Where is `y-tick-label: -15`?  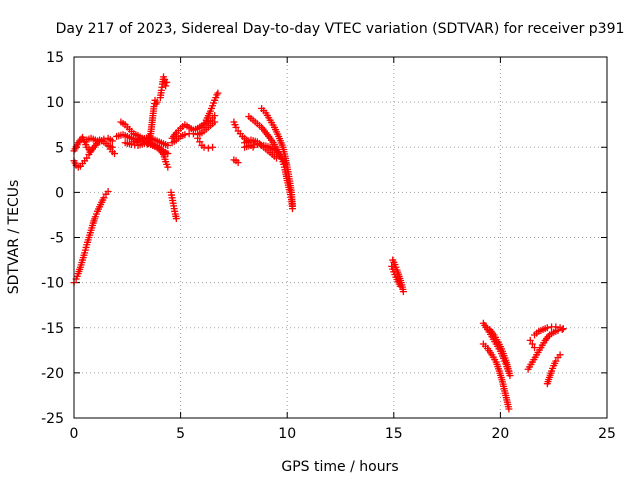 y-tick-label: -15 is located at coordinates (52, 329).